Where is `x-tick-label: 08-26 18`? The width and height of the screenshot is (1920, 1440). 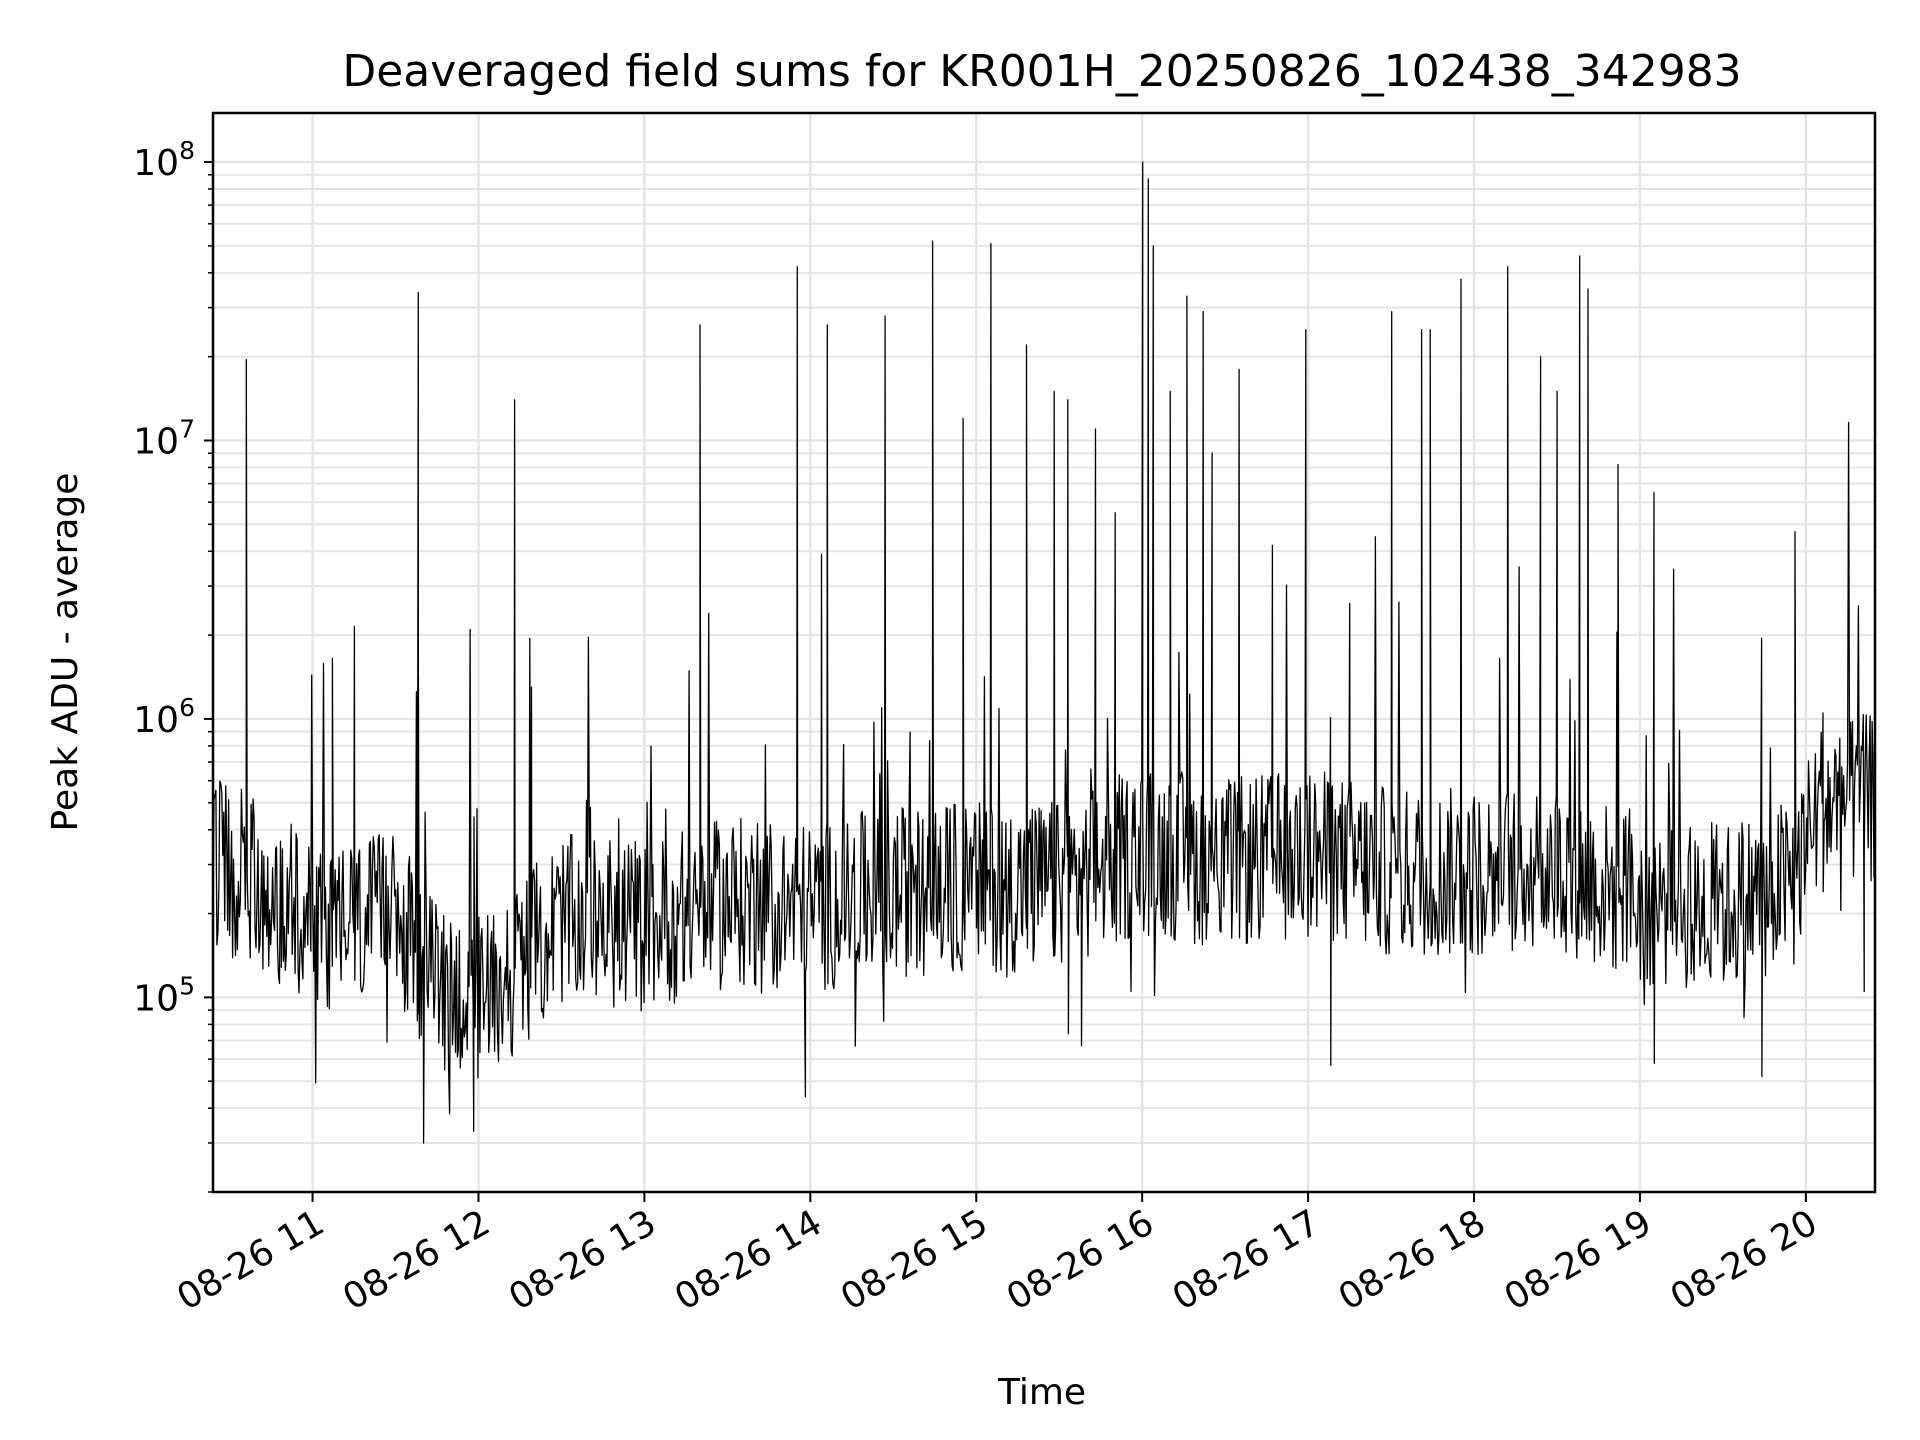 x-tick-label: 08-26 18 is located at coordinates (1412, 1260).